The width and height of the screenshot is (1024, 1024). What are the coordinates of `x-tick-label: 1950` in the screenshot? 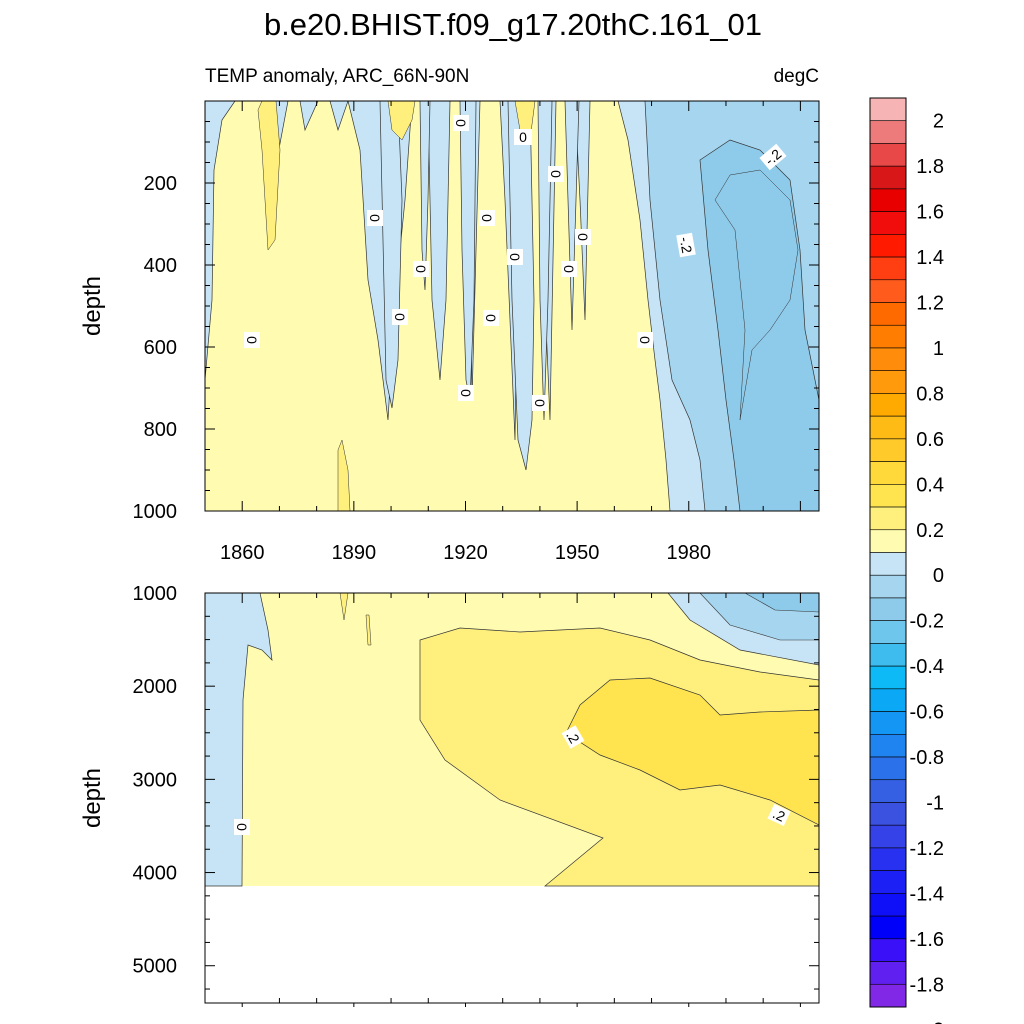 It's located at (577, 553).